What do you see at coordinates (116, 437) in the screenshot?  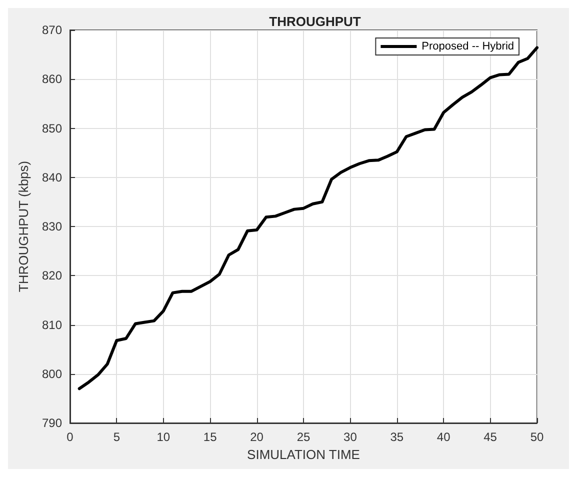 I see `x-tick-label: 5` at bounding box center [116, 437].